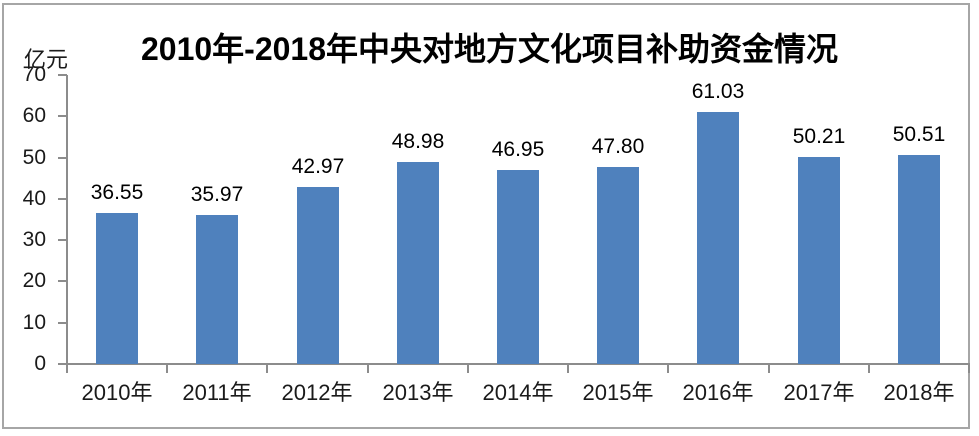  I want to click on x-category-label: 2016年, so click(718, 392).